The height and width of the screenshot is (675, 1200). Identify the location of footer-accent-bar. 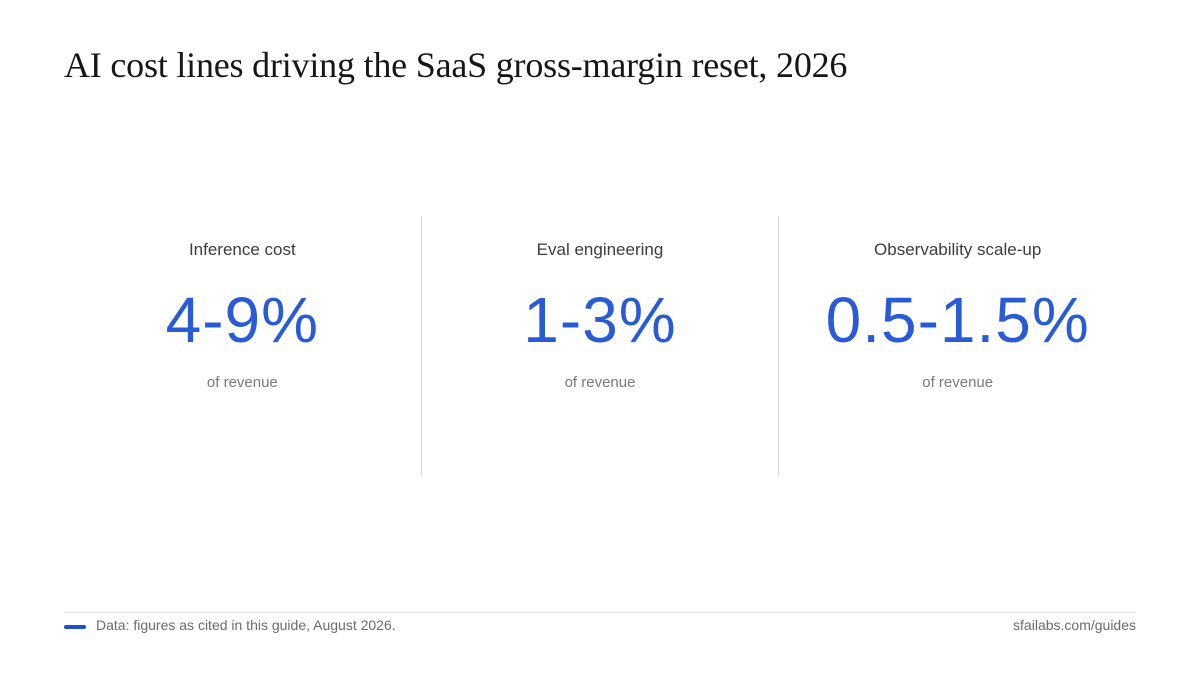
(75, 627).